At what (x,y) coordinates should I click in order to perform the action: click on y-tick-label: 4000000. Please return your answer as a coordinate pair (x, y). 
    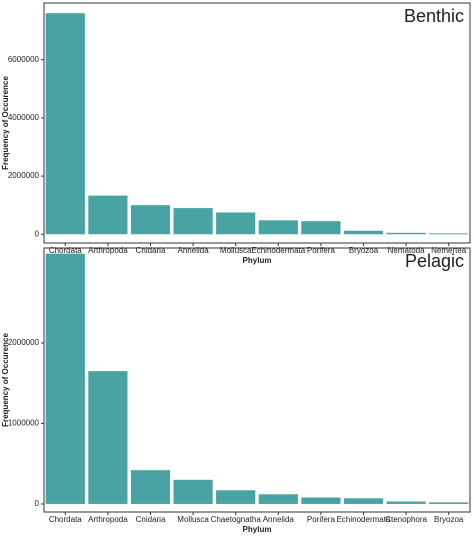
    Looking at the image, I should click on (24, 117).